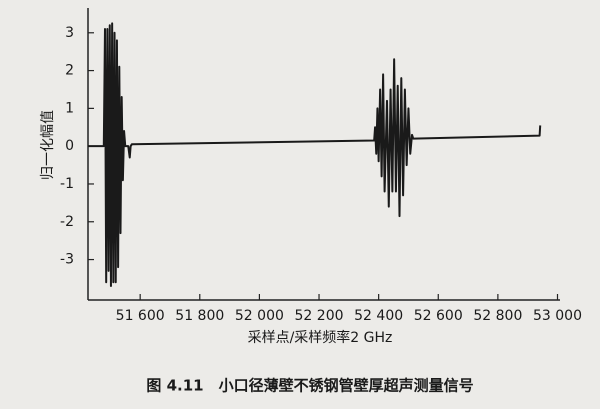 This screenshot has width=600, height=409. I want to click on x-tick-label: 52 800, so click(497, 316).